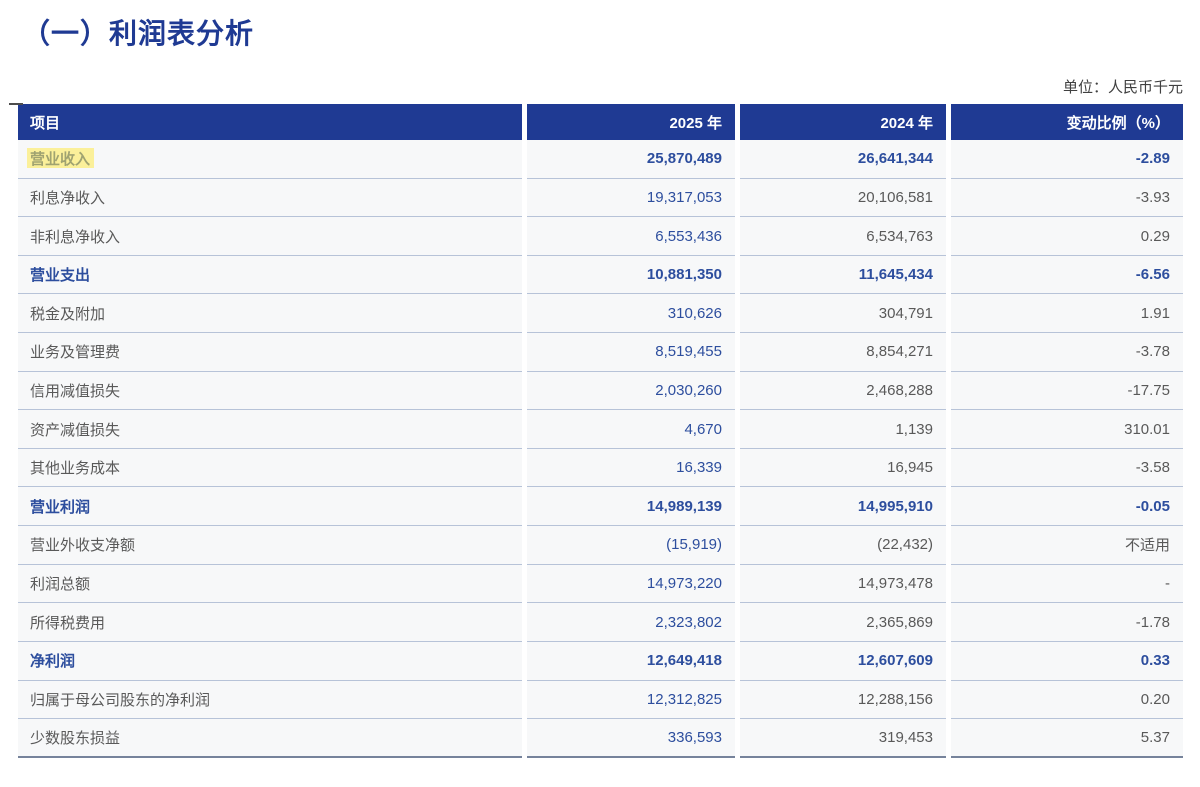 Image resolution: width=1200 pixels, height=787 pixels. What do you see at coordinates (1067, 391) in the screenshot?
I see `change-cell: -17.75` at bounding box center [1067, 391].